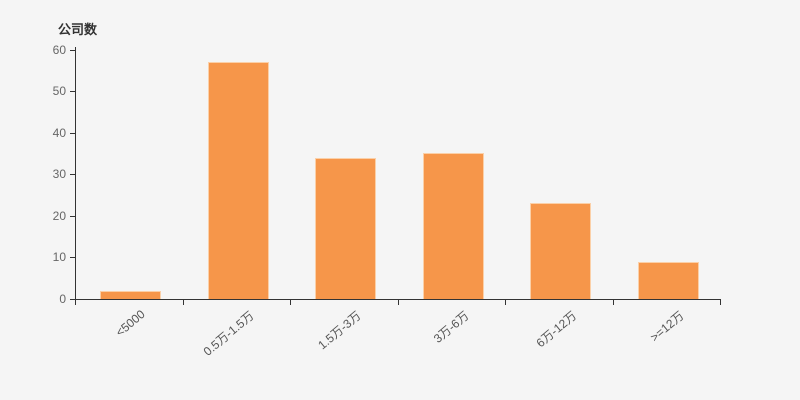 The width and height of the screenshot is (800, 400). Describe the element at coordinates (59, 91) in the screenshot. I see `y-tick-label: 50` at that location.